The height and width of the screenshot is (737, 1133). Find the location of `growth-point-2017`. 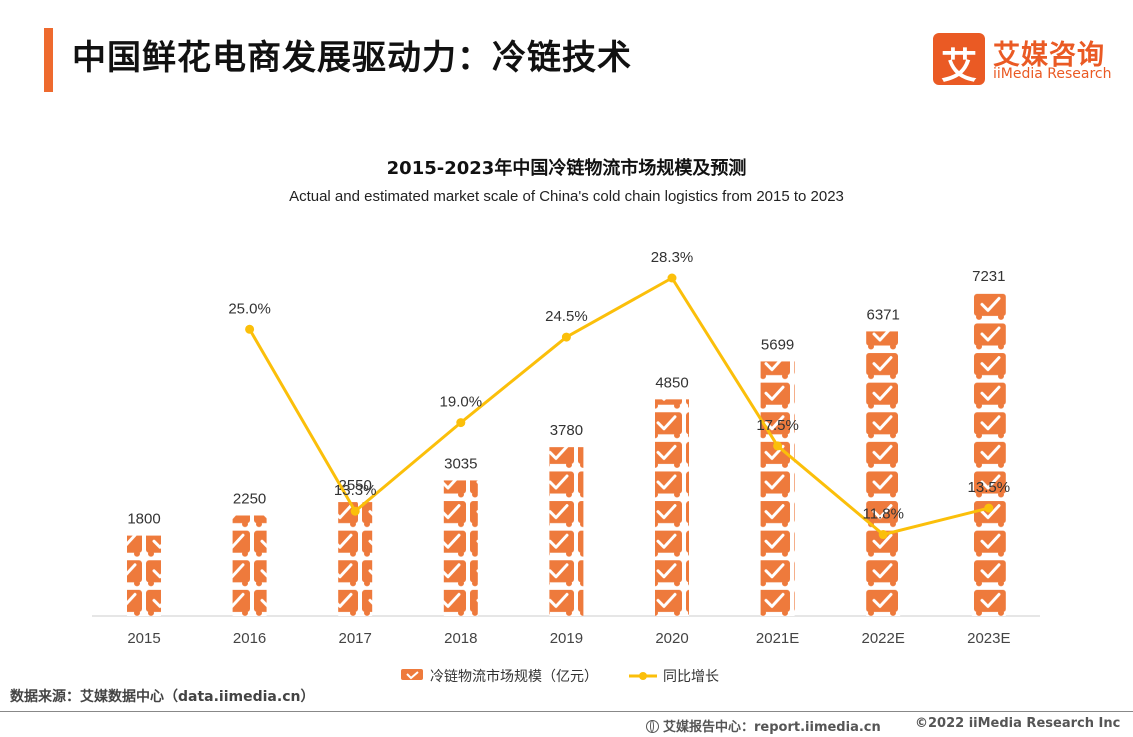

growth-point-2017 is located at coordinates (355, 511).